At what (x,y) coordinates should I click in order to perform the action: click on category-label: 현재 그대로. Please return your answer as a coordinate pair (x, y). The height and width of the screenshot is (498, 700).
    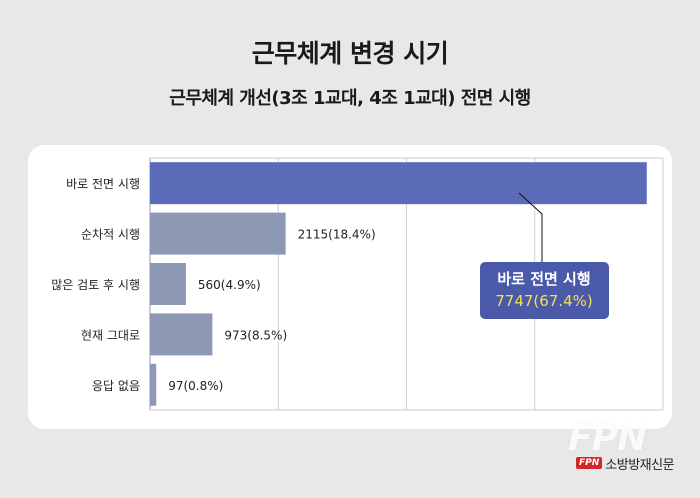
    Looking at the image, I should click on (110, 335).